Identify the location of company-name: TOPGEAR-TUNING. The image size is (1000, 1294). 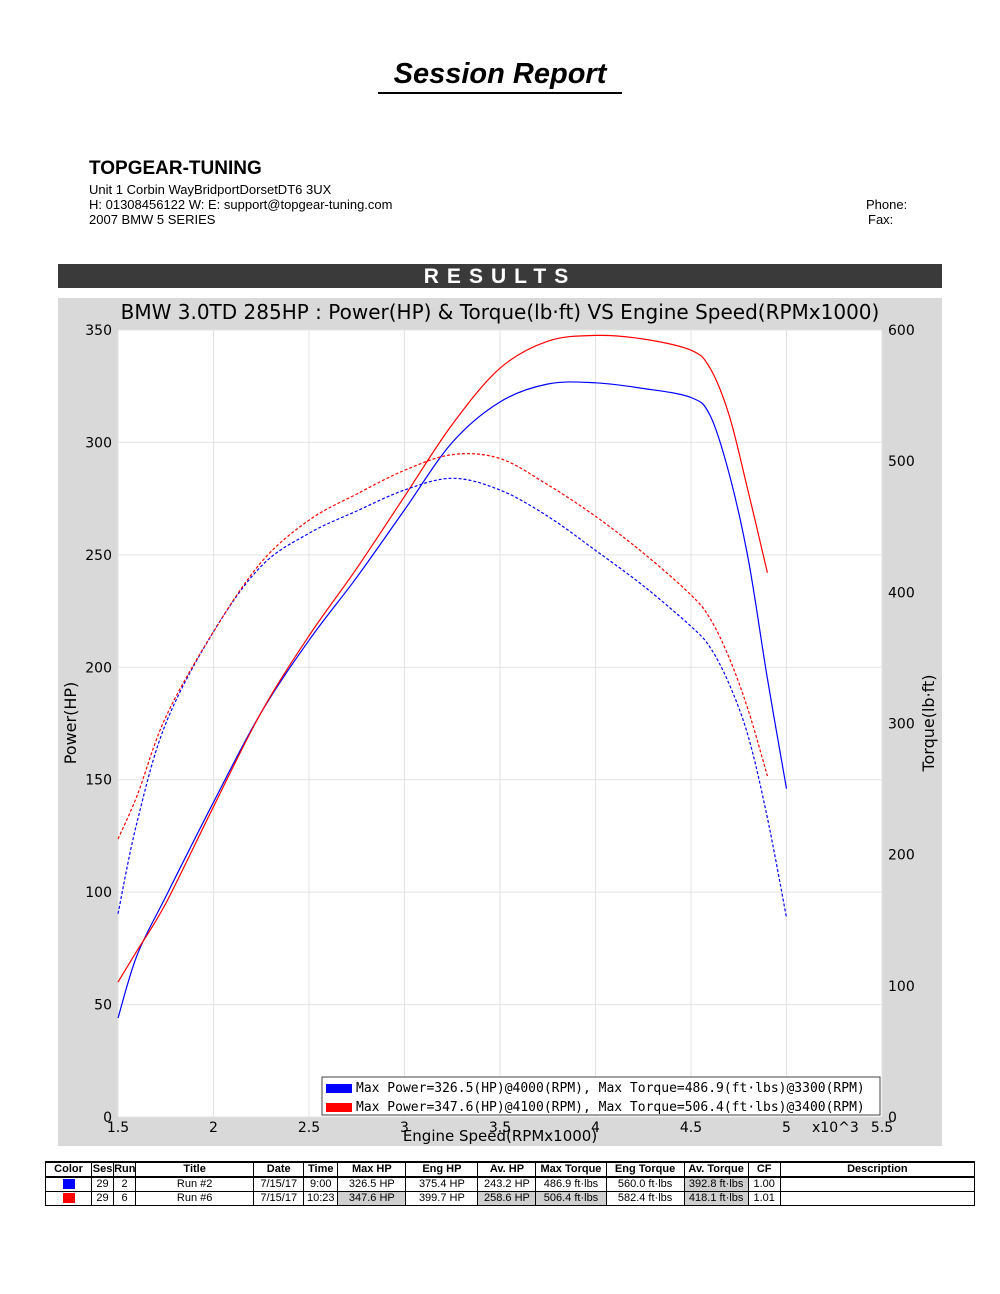
(175, 168).